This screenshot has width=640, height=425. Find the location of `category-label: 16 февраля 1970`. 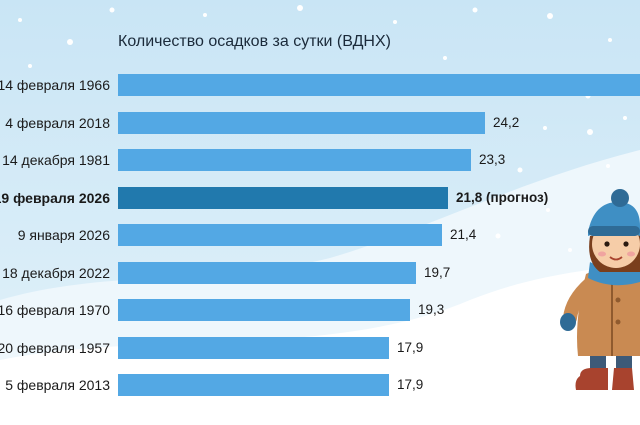

category-label: 16 февраля 1970 is located at coordinates (55, 310).